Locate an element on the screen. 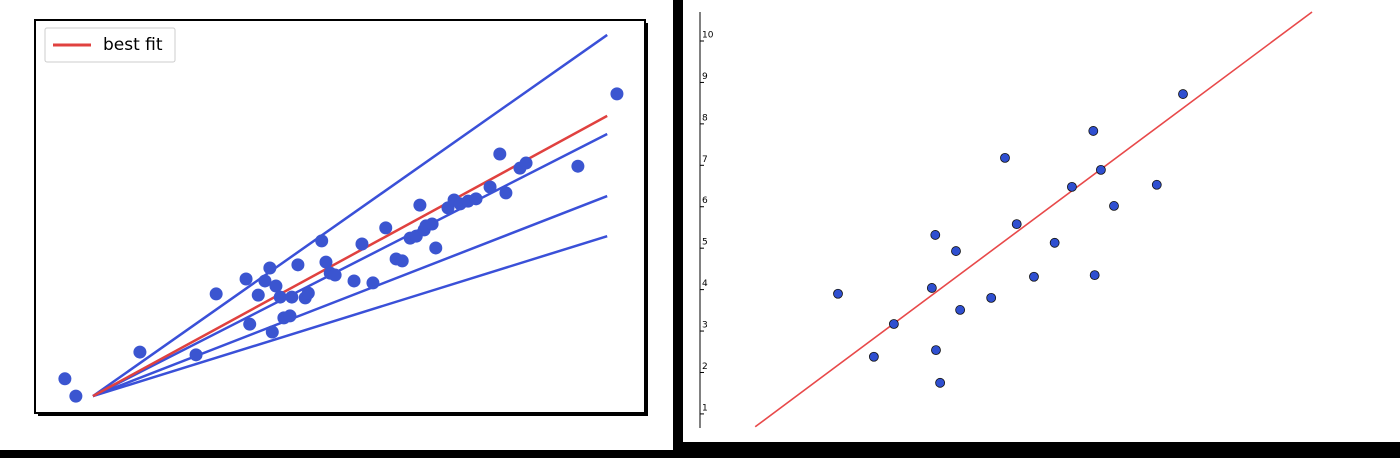 The width and height of the screenshot is (1400, 458). y-tick-label: 6 is located at coordinates (705, 201).